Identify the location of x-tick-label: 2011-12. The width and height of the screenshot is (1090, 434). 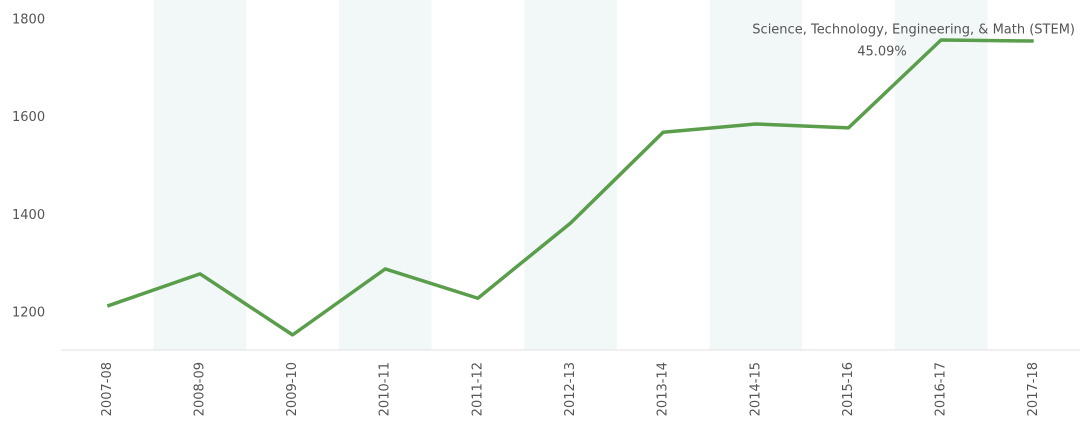
(477, 389).